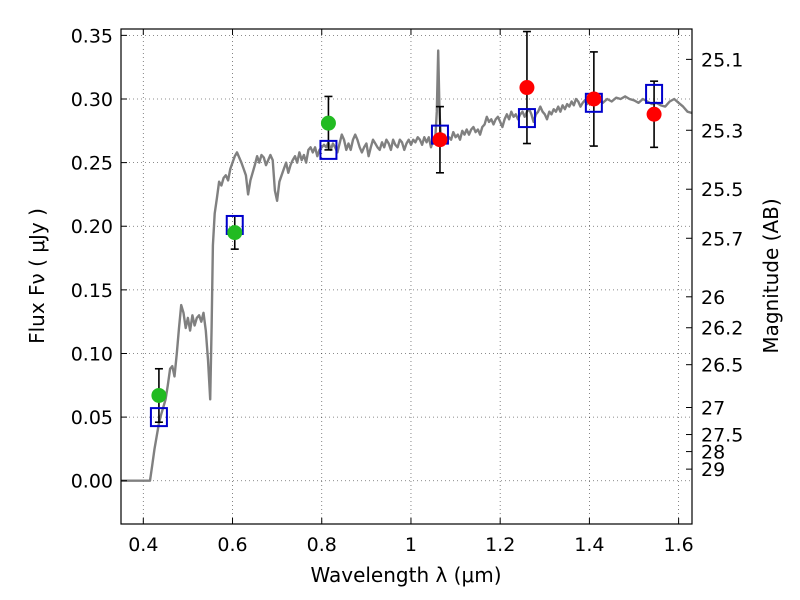  Describe the element at coordinates (143, 545) in the screenshot. I see `x-tick-label: 0.4` at that location.